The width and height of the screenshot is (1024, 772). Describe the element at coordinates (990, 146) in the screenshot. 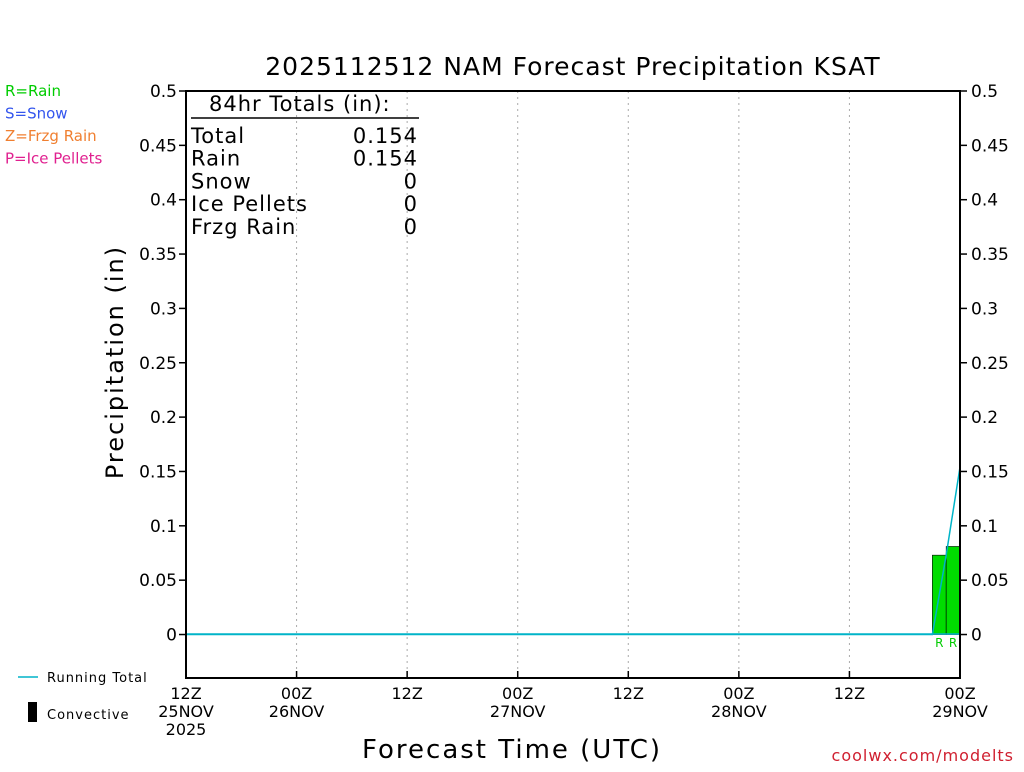

I see `y-tick-label-right: 0.45` at that location.